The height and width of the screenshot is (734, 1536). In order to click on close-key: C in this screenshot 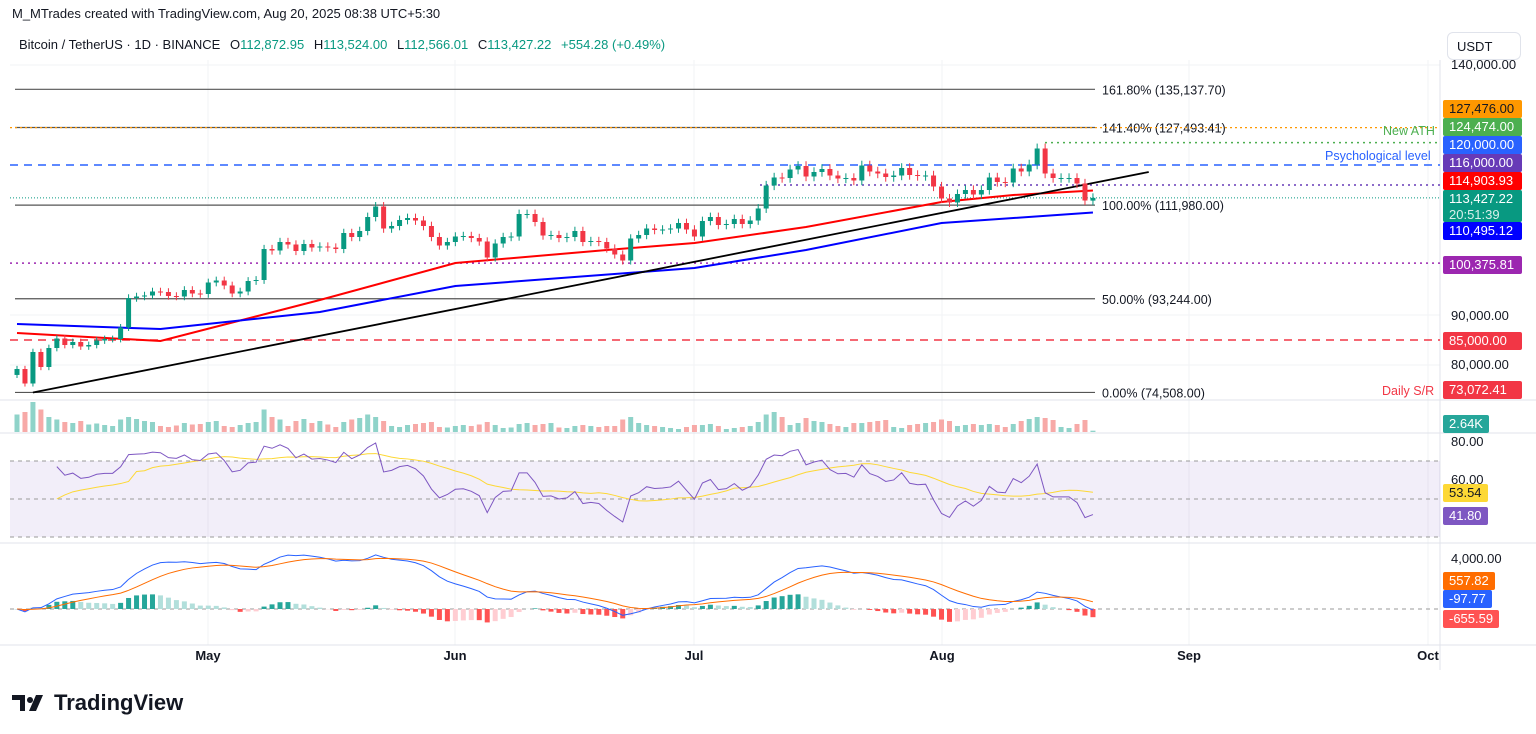, I will do `click(482, 44)`.